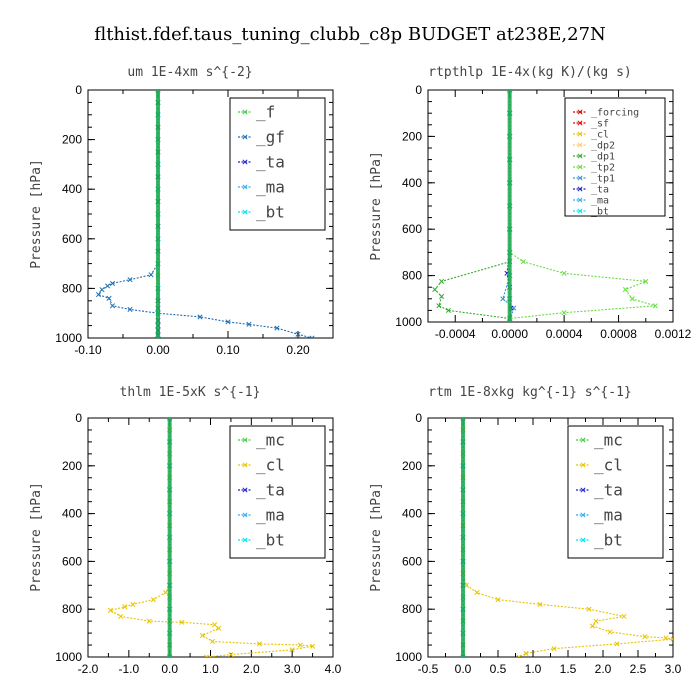  Describe the element at coordinates (228, 350) in the screenshot. I see `x-tick-label: 0.10` at that location.